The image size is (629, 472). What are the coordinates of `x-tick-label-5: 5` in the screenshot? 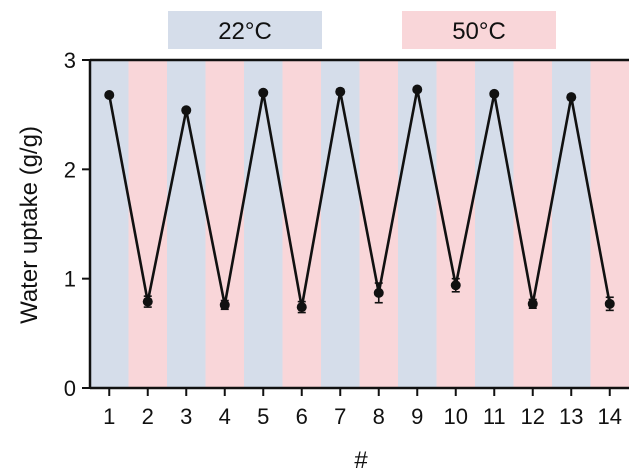 It's located at (263, 416).